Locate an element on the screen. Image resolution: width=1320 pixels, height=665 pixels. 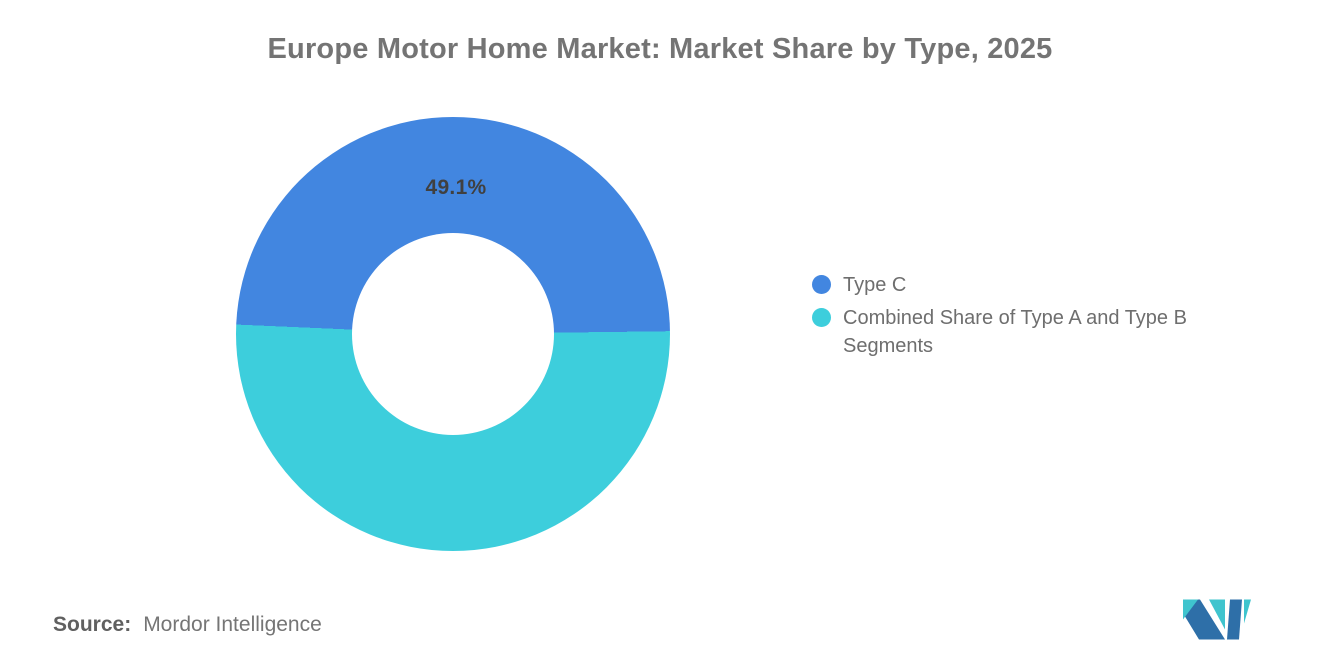
slice-data-label: 49.1% is located at coordinates (456, 187).